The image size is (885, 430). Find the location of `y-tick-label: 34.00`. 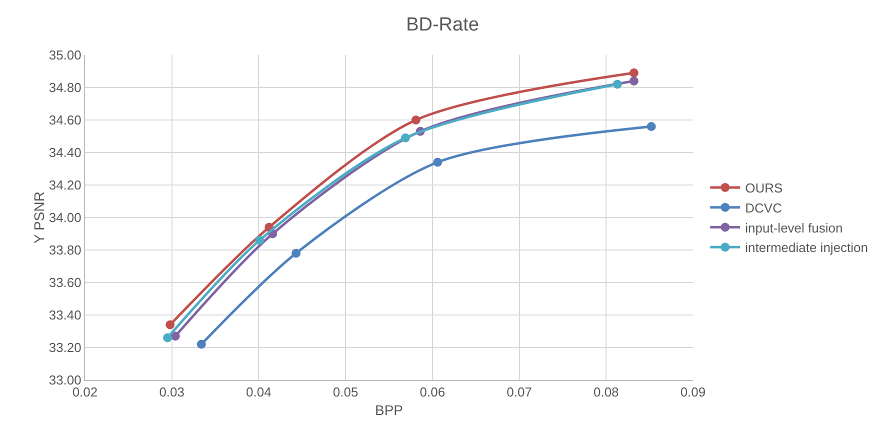

y-tick-label: 34.00 is located at coordinates (65, 218).